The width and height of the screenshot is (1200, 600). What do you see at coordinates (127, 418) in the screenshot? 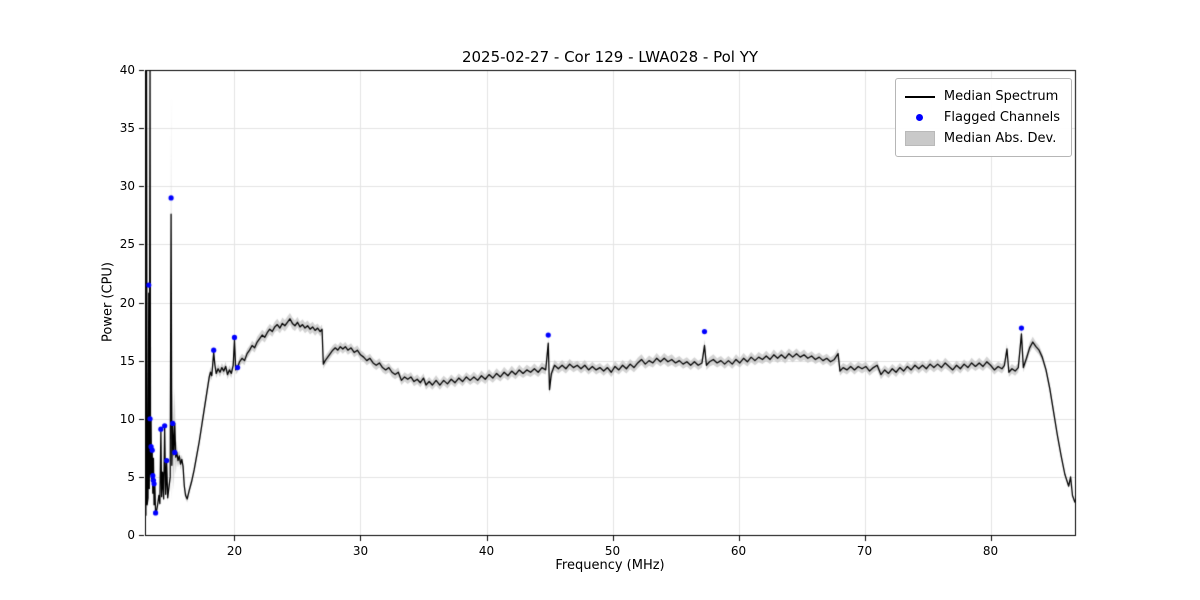
I see `y-tick-label: 10` at bounding box center [127, 418].